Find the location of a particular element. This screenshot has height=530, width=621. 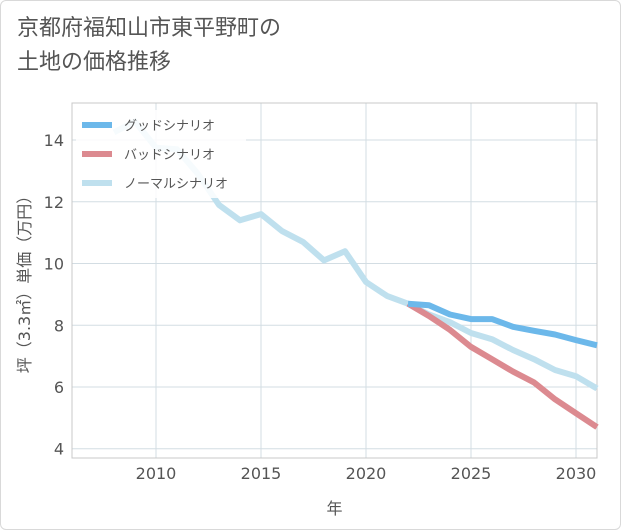

y-tick-label: 4 is located at coordinates (59, 449).